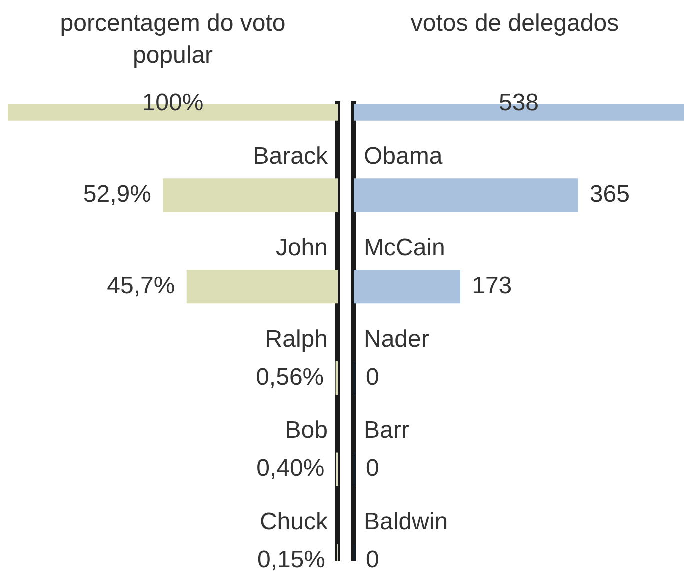 This screenshot has width=684, height=583. I want to click on data-label: 173, so click(492, 286).